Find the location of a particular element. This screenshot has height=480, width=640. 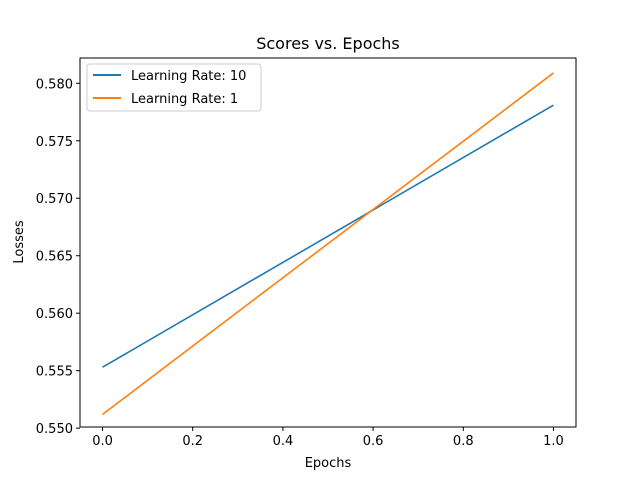

chart-title: Scores vs. Epochs is located at coordinates (328, 43).